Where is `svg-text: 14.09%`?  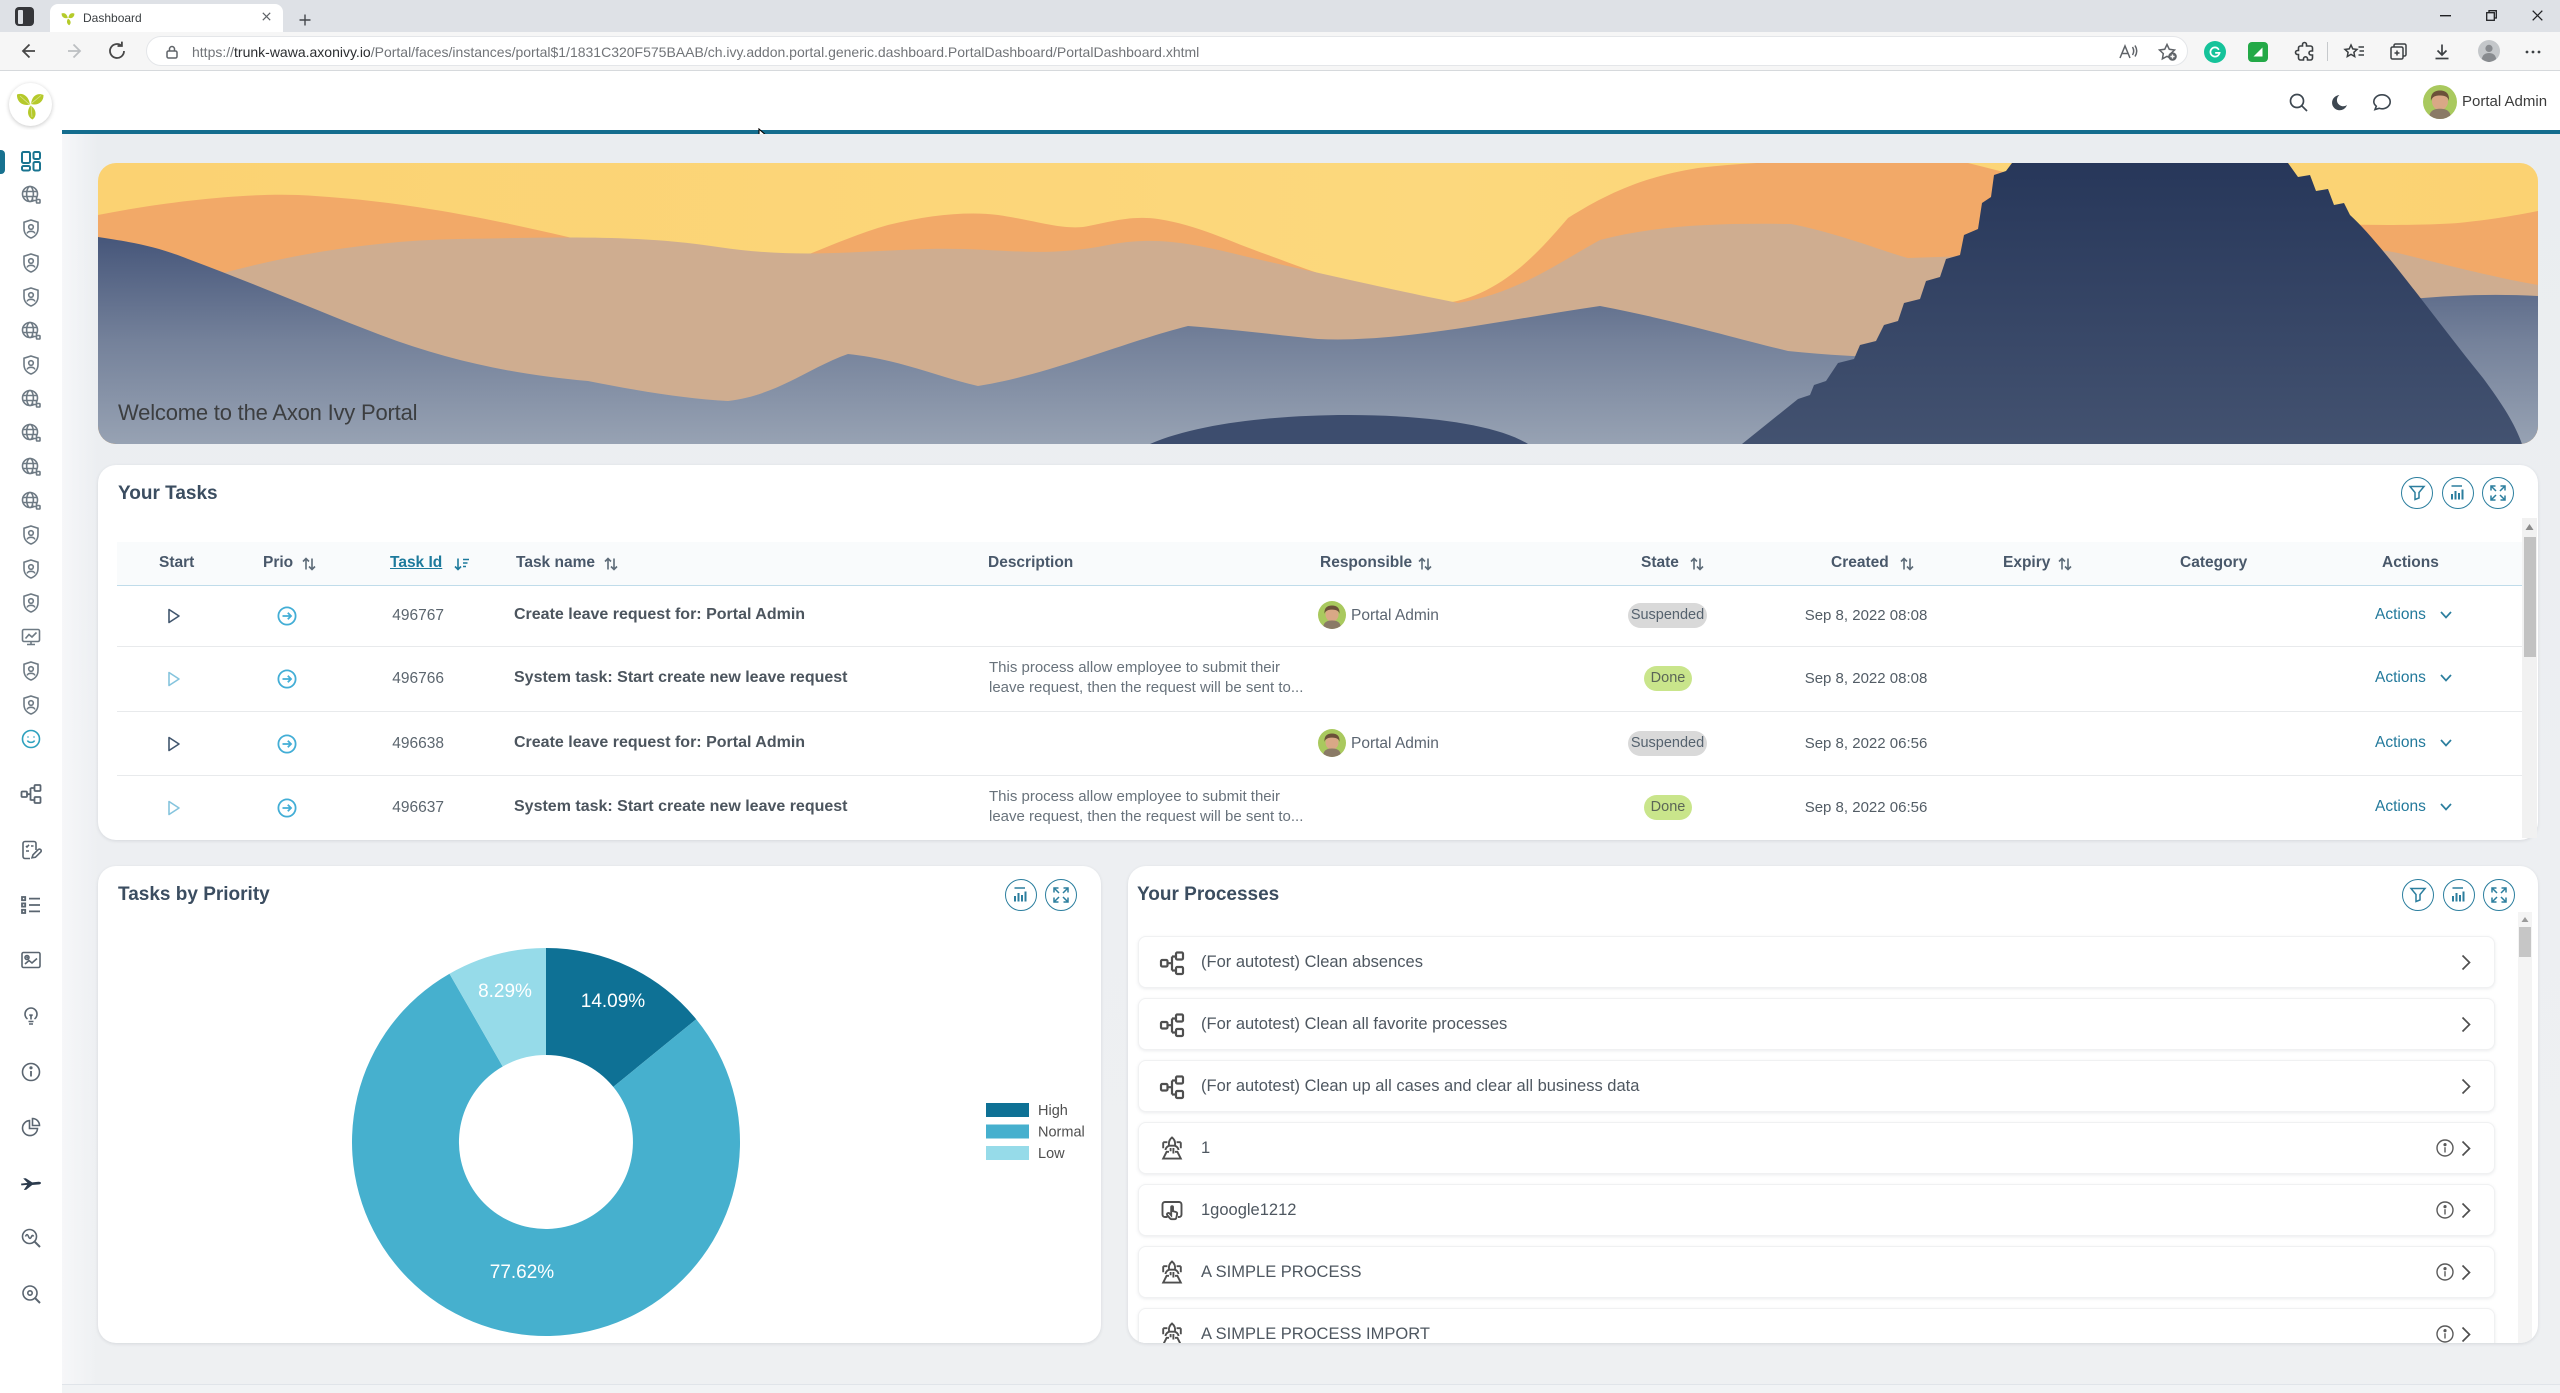 svg-text: 14.09% is located at coordinates (613, 1001).